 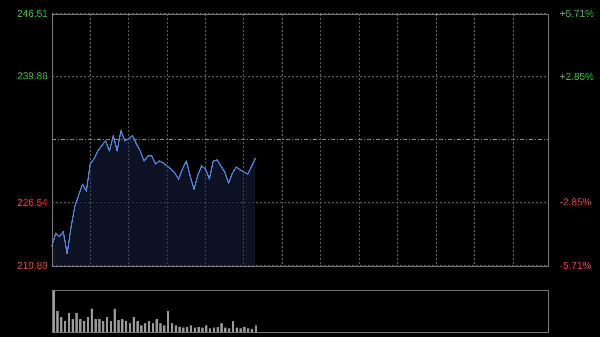 What do you see at coordinates (32, 203) in the screenshot?
I see `y-tick-label: 226.54` at bounding box center [32, 203].